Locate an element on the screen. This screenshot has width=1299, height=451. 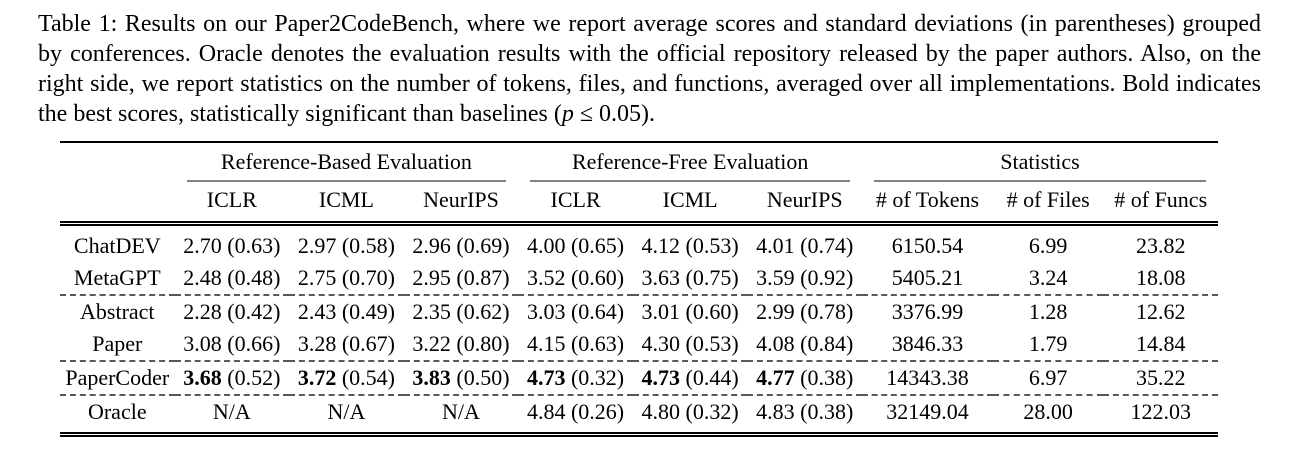
table-cell: 4.01 (0.74) is located at coordinates (805, 245).